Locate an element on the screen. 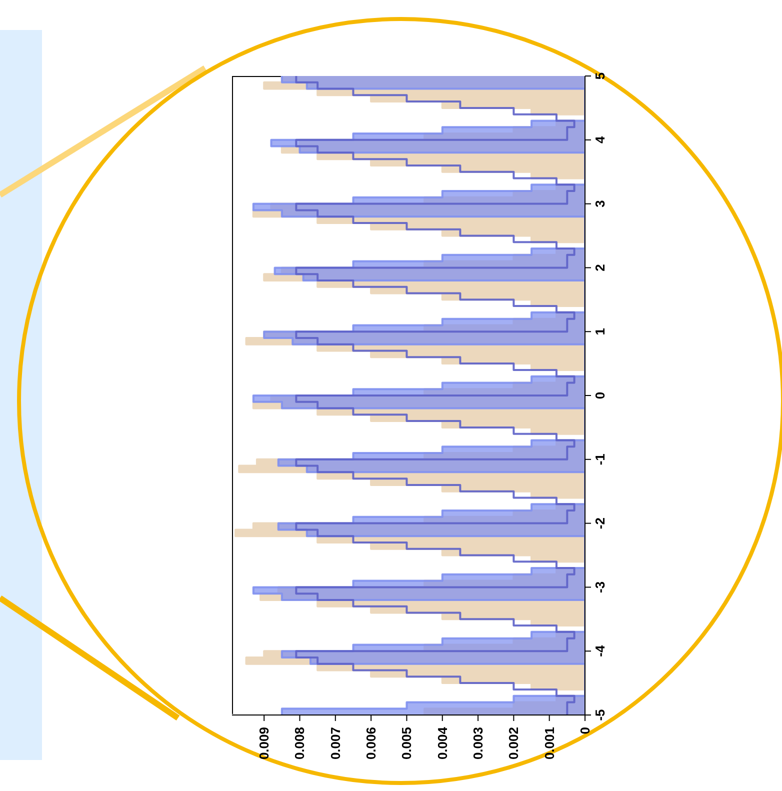 The height and width of the screenshot is (791, 782). x-tick-label: 0.005 is located at coordinates (406, 743).